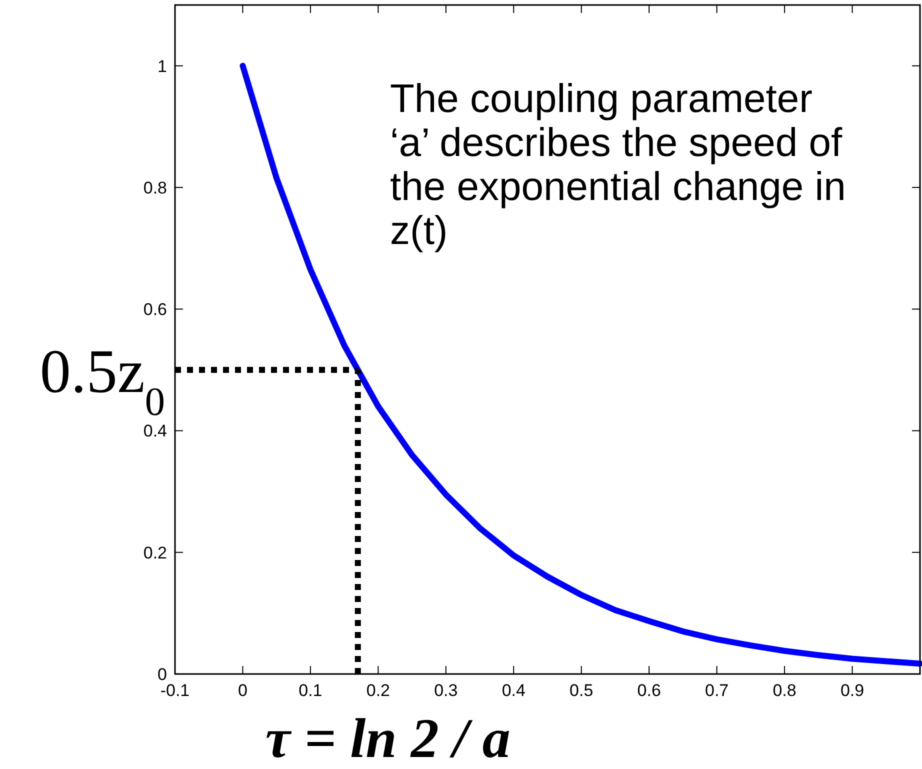  What do you see at coordinates (649, 690) in the screenshot?
I see `x-tick-label: 0.6` at bounding box center [649, 690].